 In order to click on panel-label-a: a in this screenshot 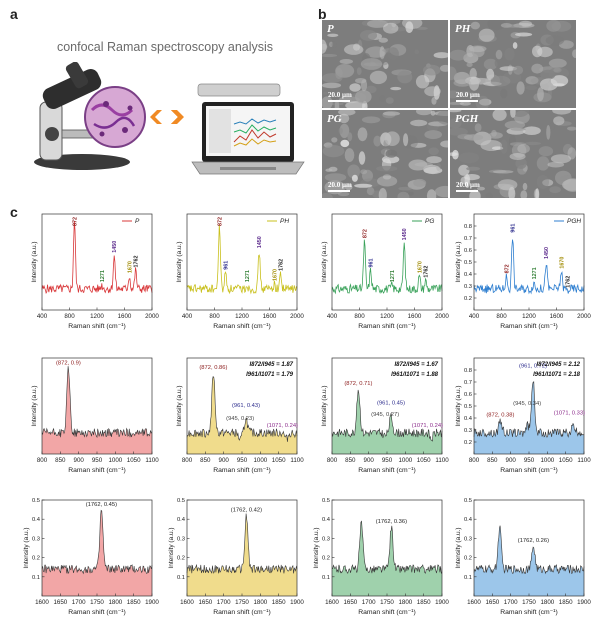, I will do `click(14, 14)`.